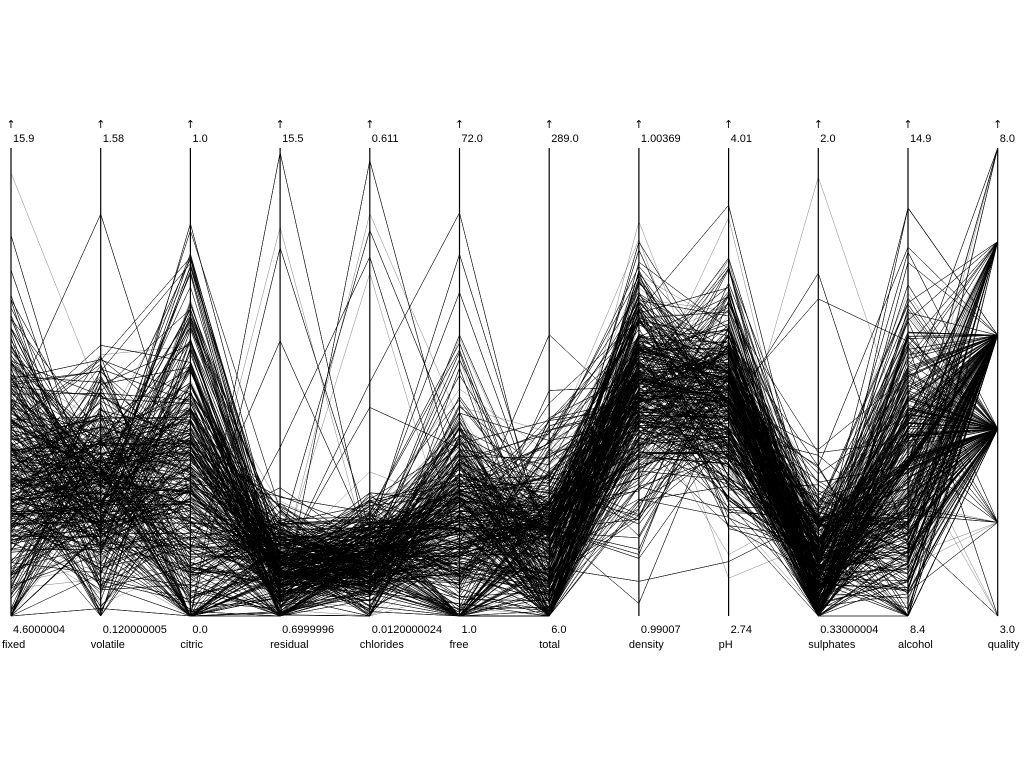  What do you see at coordinates (915, 384) in the screenshot?
I see `axis-alcohol: ↑ 14.9 8.4 alcohol` at bounding box center [915, 384].